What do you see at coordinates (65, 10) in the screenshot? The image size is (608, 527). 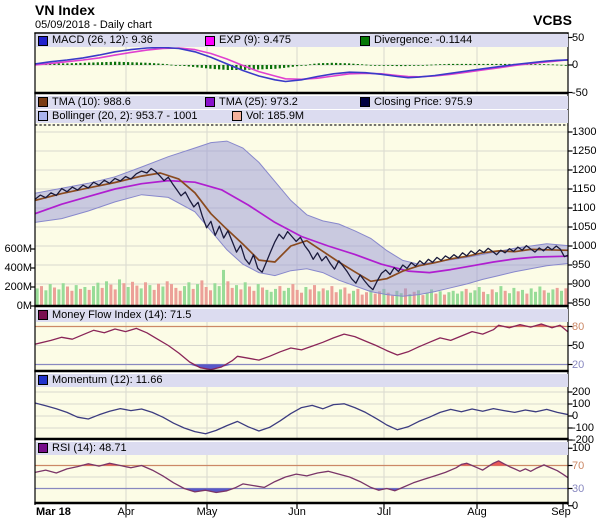 I see `page-title: VN Index` at bounding box center [65, 10].